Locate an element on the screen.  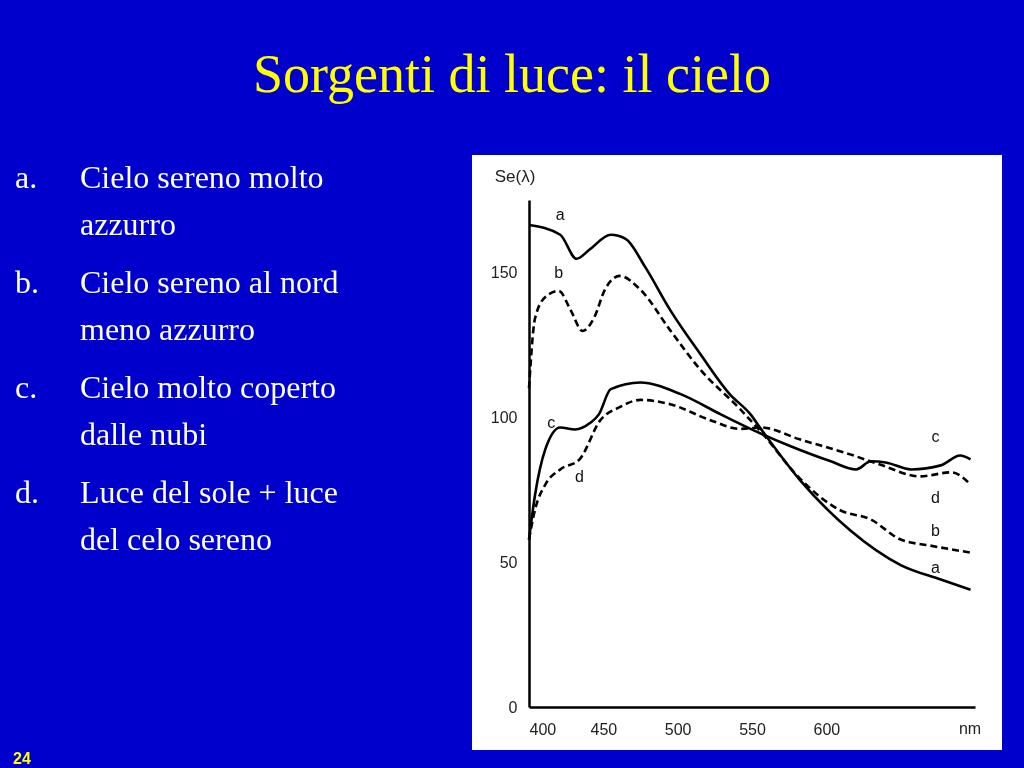
series-label: c is located at coordinates (551, 423).